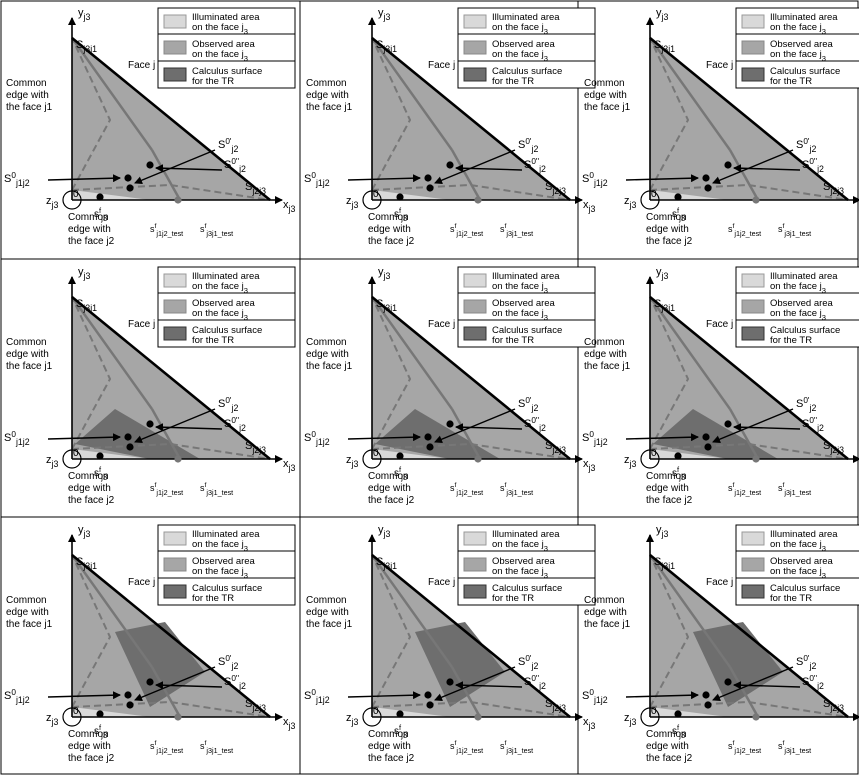  I want to click on sf-test-label: sfj3j1_test, so click(216, 747).